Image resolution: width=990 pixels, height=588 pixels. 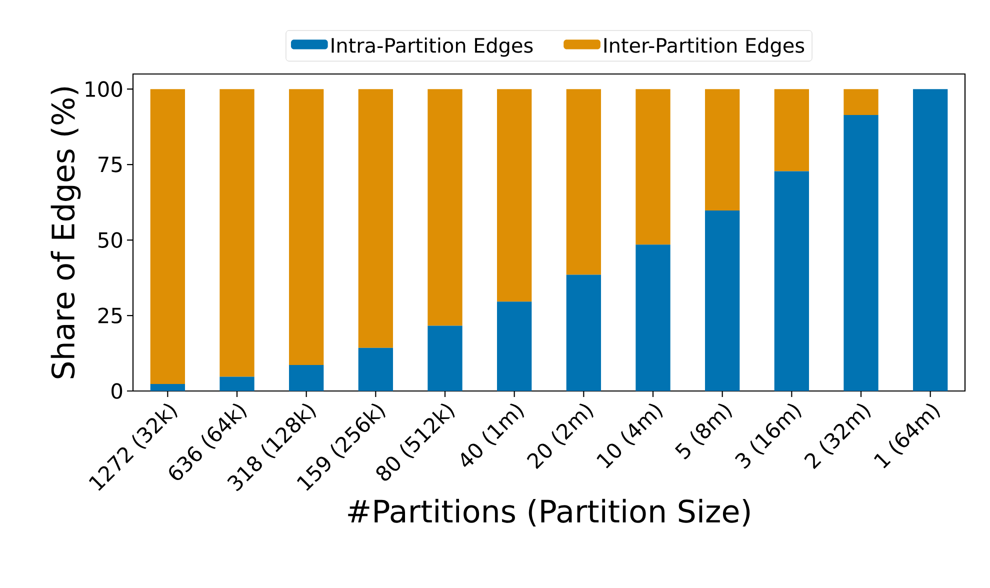 I want to click on y-tick-label: 25, so click(x=110, y=316).